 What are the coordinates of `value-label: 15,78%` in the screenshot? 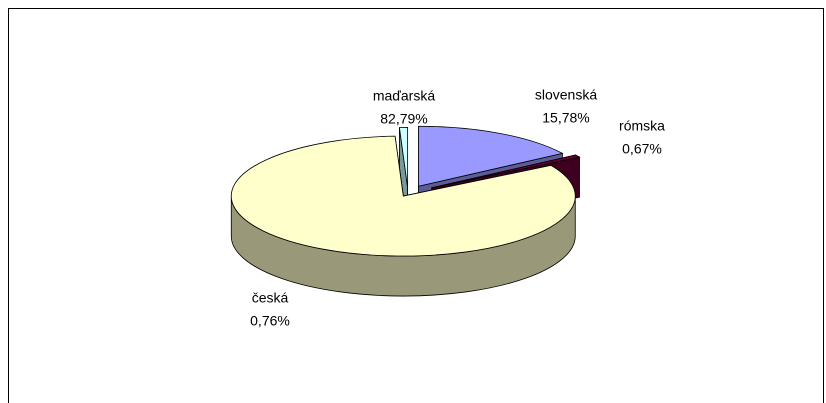 It's located at (565, 118).